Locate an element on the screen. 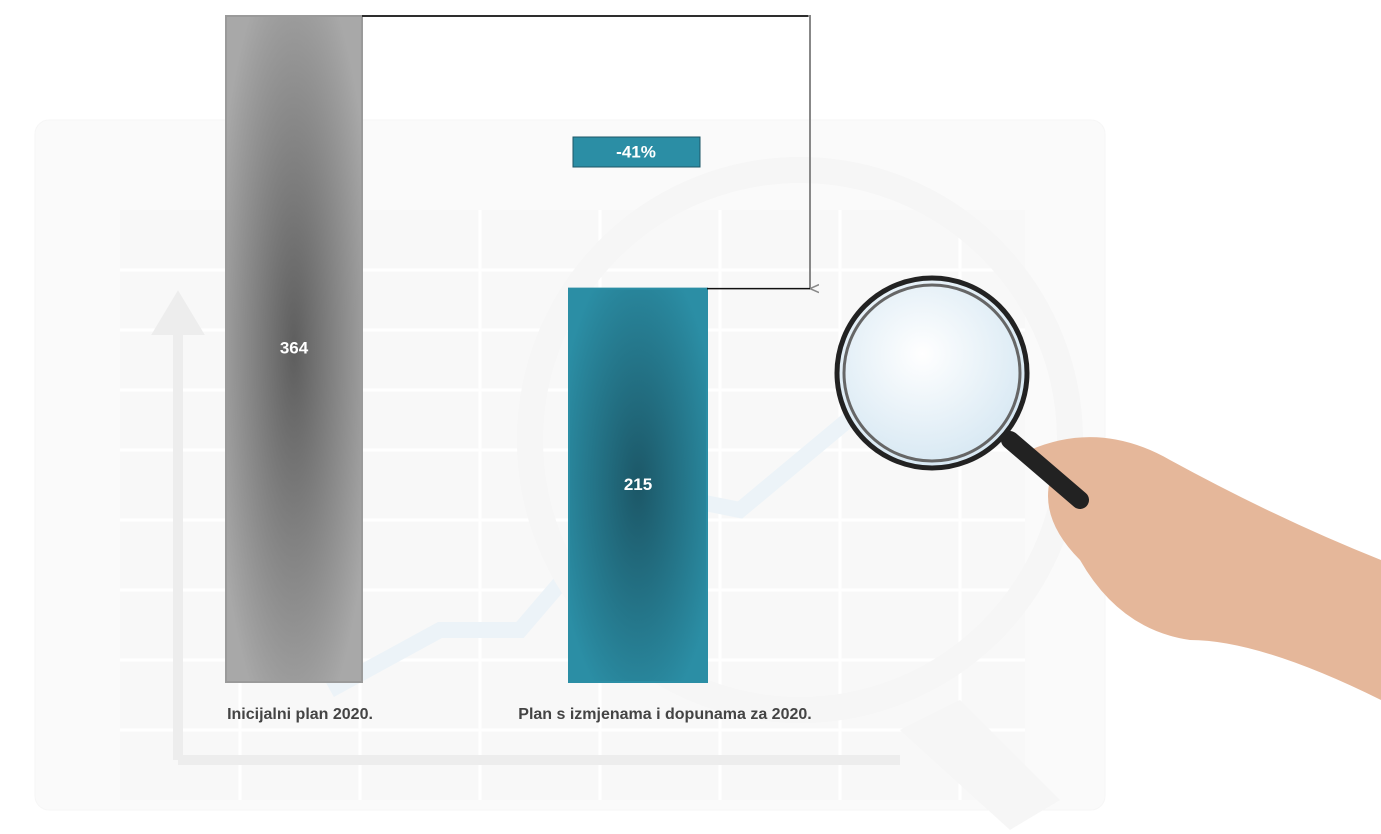  category-label: Inicijalni plan 2020. is located at coordinates (300, 714).